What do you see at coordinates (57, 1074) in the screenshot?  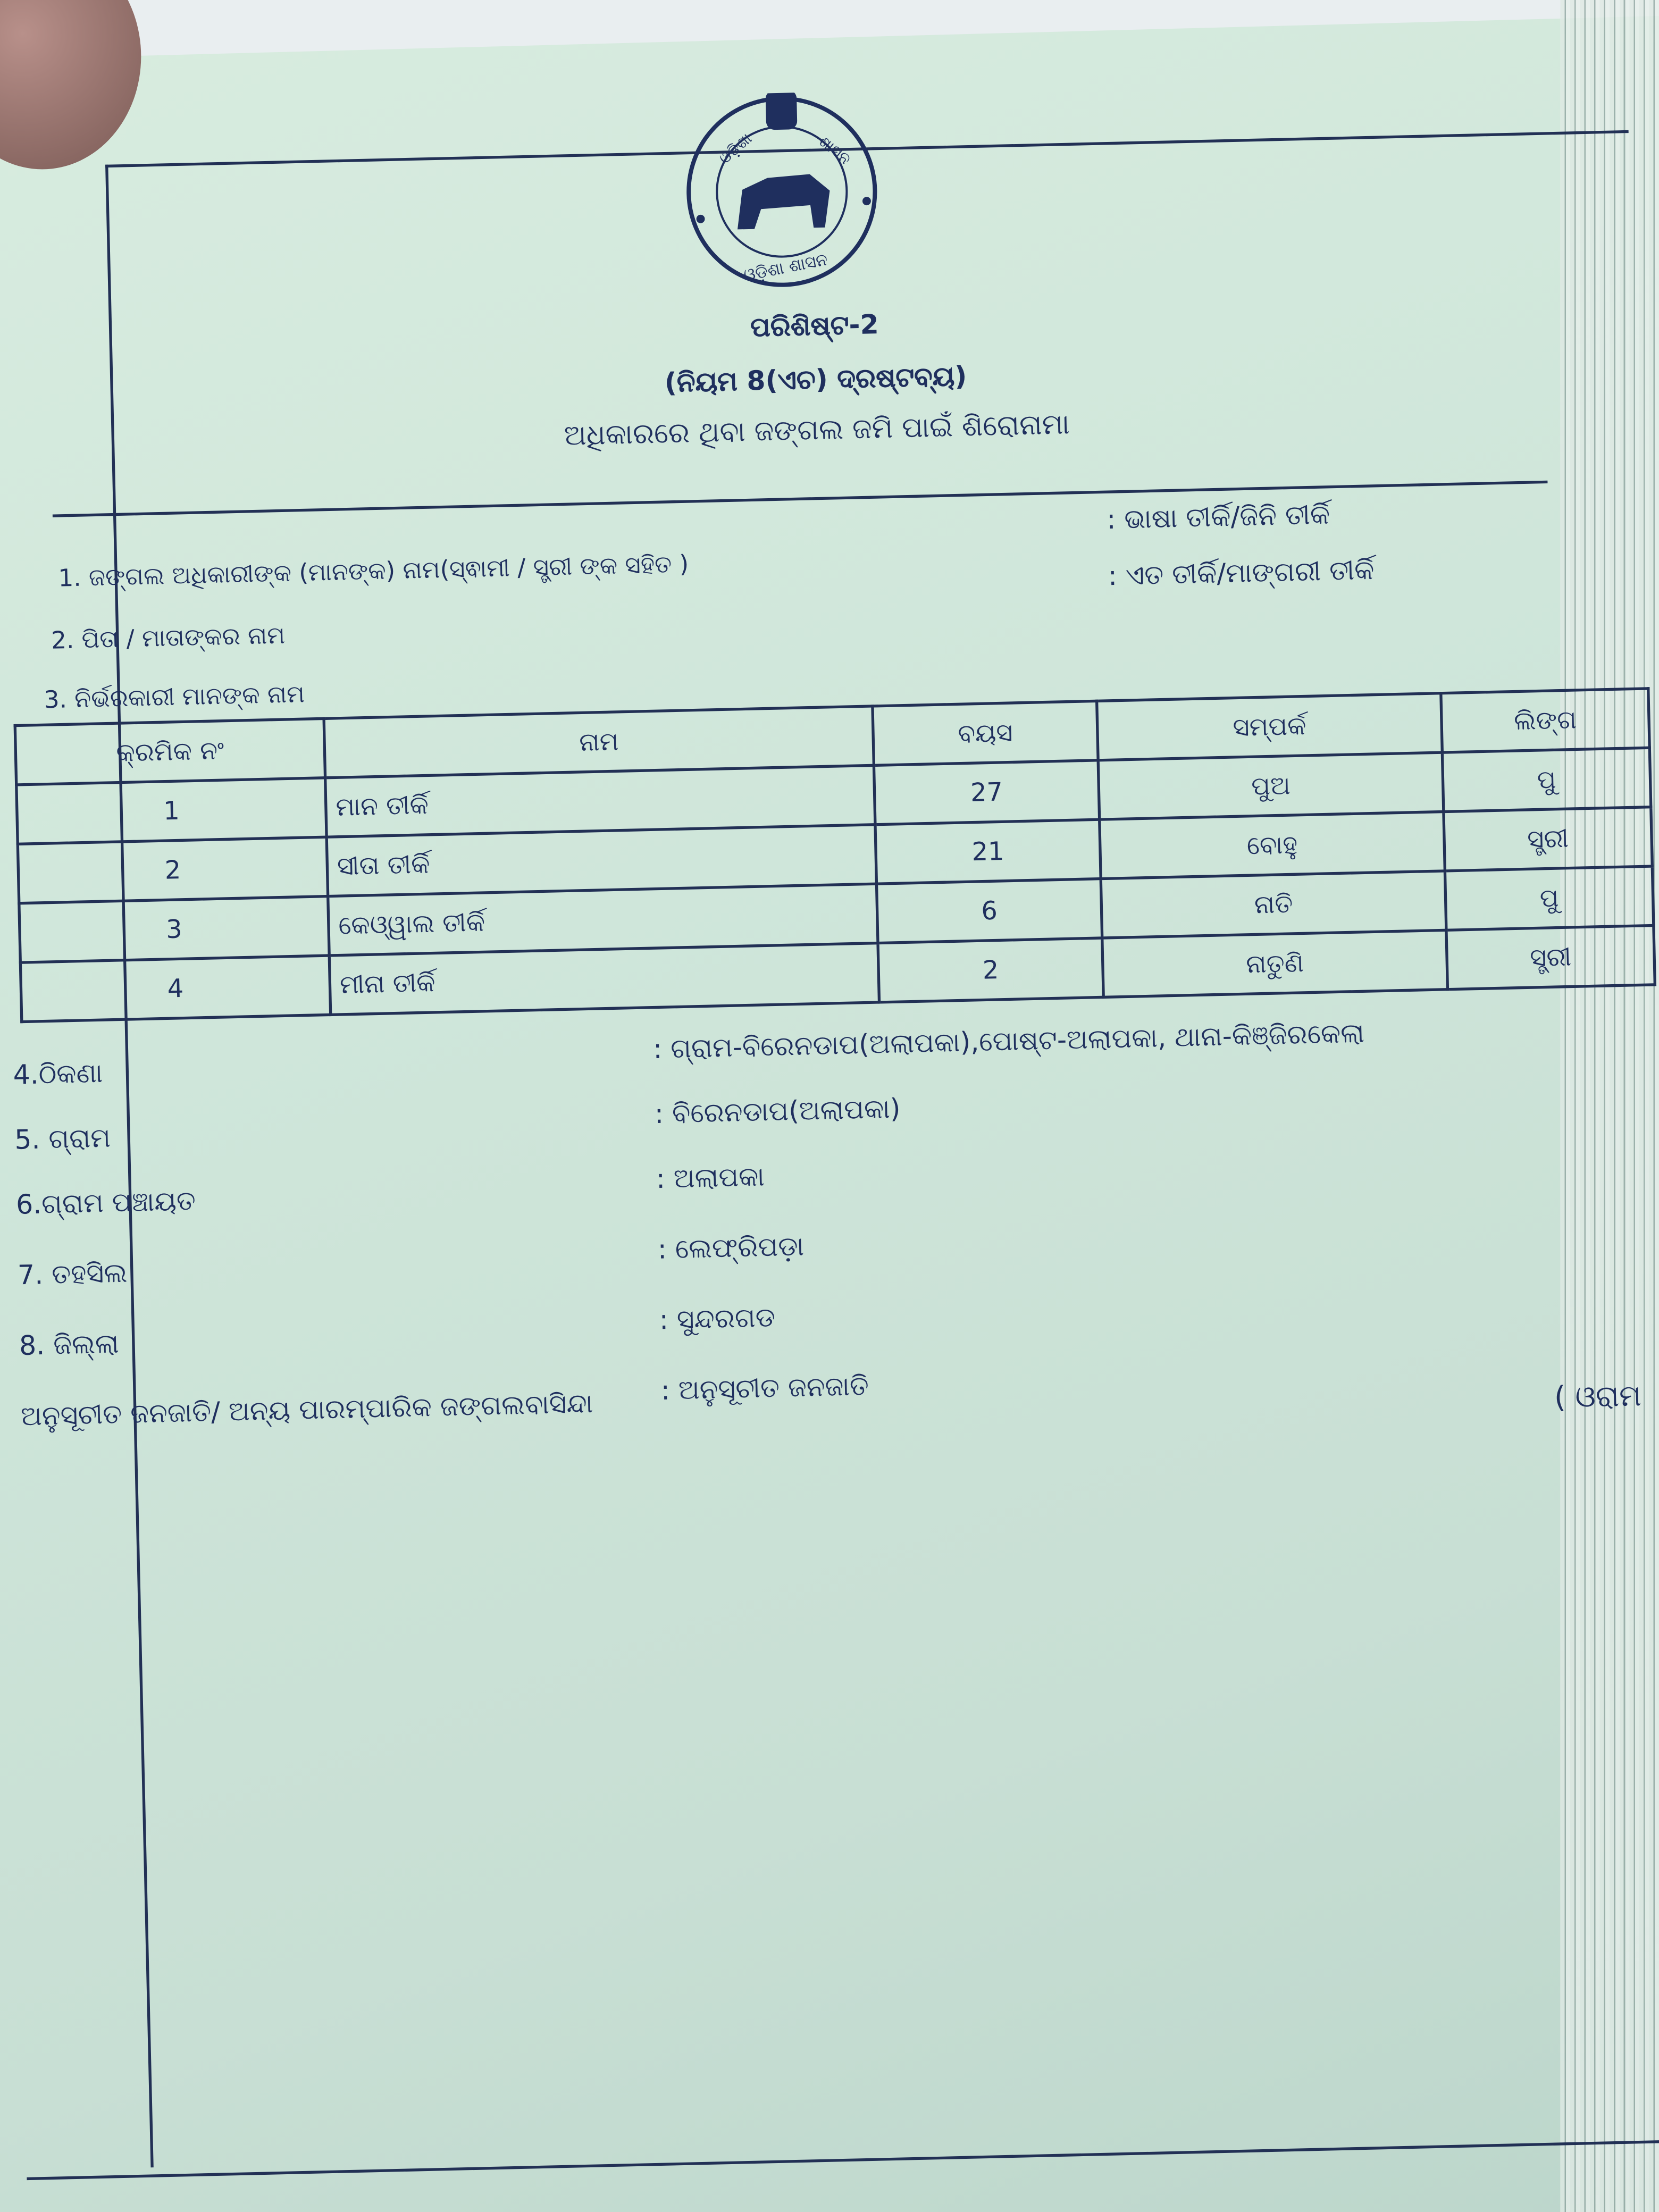 I see `field-label-address: 4.ଠିକଣା` at bounding box center [57, 1074].